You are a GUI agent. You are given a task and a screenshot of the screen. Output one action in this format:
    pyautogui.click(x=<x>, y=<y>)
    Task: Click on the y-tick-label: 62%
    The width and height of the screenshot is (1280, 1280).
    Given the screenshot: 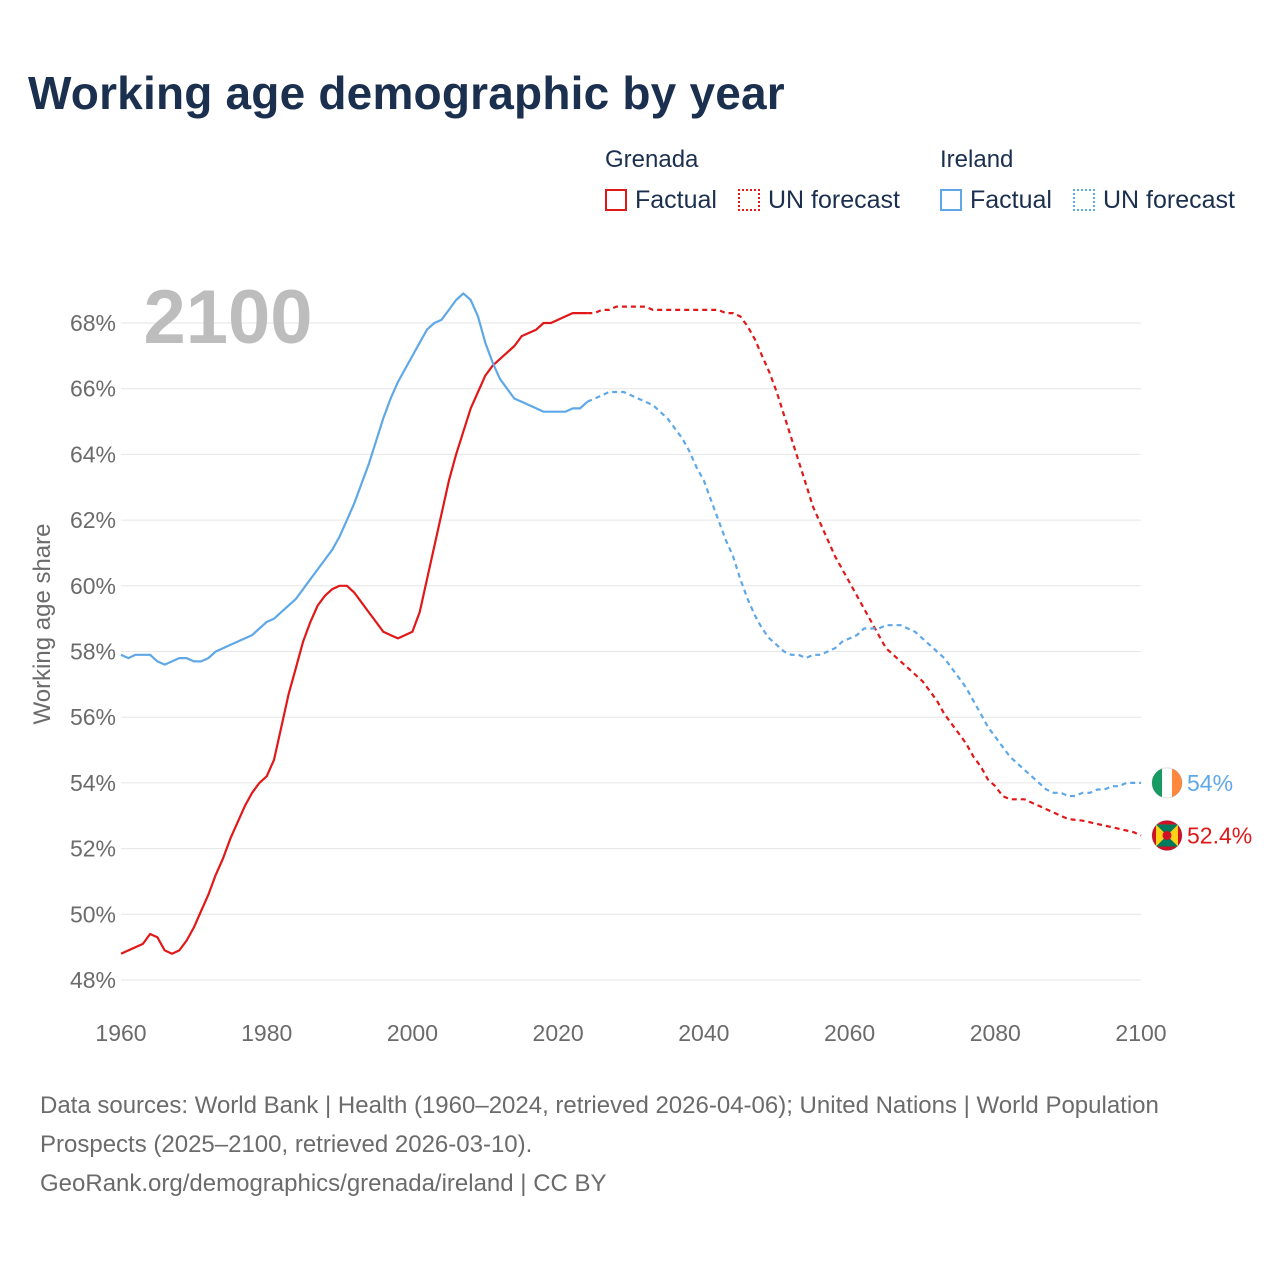 What is the action you would take?
    pyautogui.click(x=93, y=520)
    